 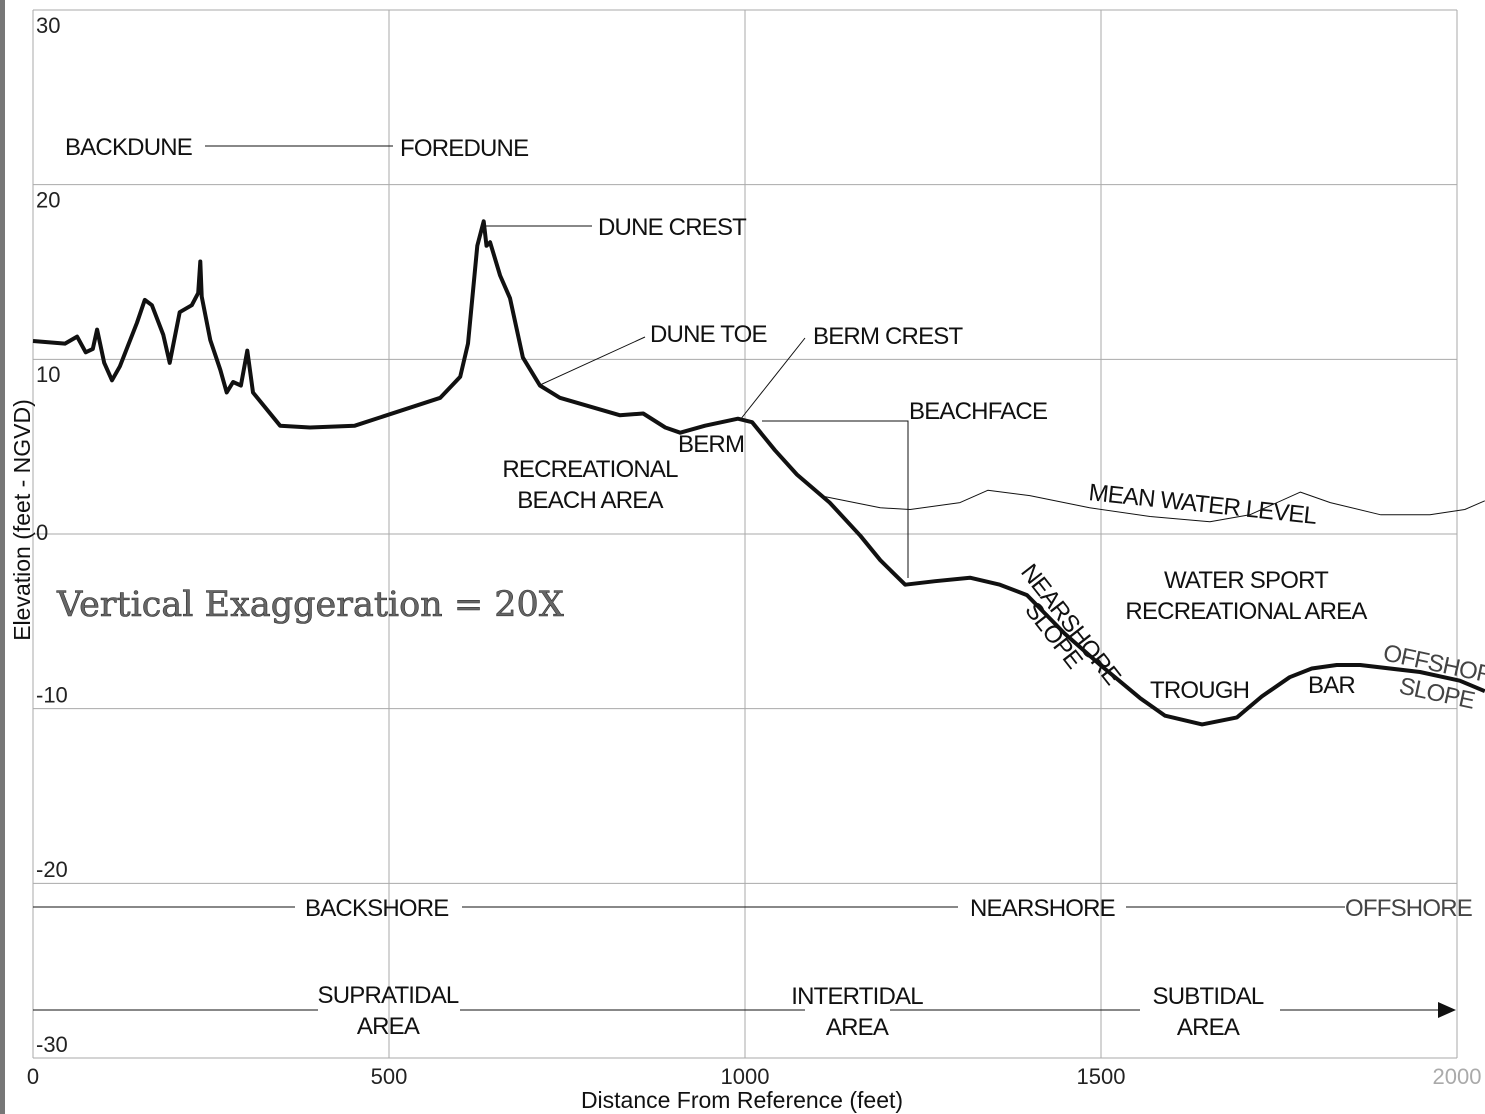 I want to click on annotation: MEAN WATER LEVEL, so click(x=1202, y=504).